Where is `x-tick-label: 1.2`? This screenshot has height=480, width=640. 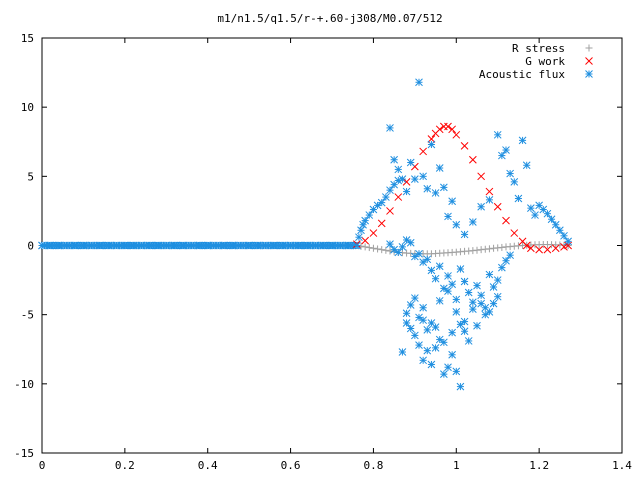 x-tick-label: 1.2 is located at coordinates (539, 465).